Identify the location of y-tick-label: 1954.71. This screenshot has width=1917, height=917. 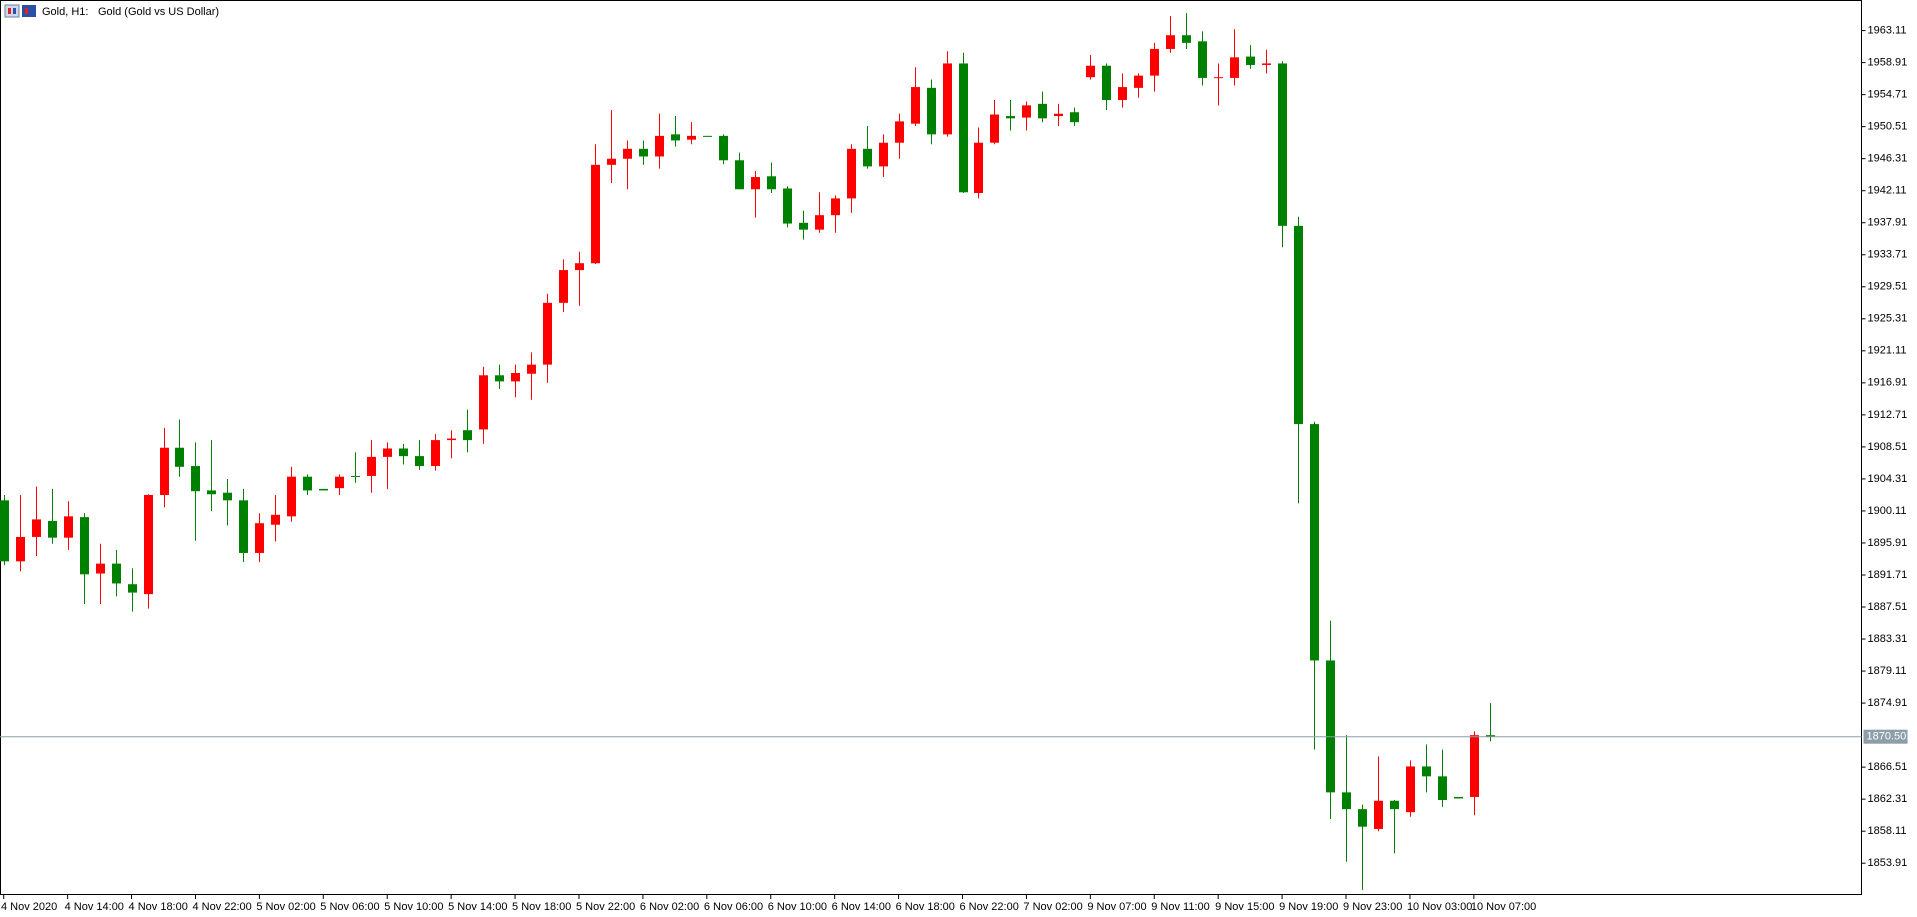
(1888, 95).